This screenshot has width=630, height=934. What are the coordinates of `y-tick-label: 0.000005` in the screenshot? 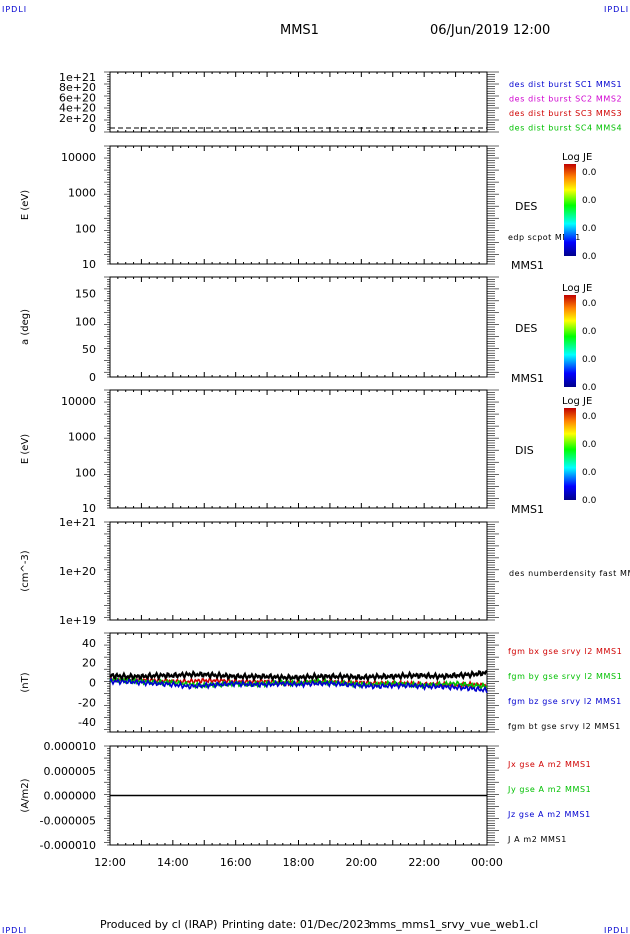 It's located at (70, 771).